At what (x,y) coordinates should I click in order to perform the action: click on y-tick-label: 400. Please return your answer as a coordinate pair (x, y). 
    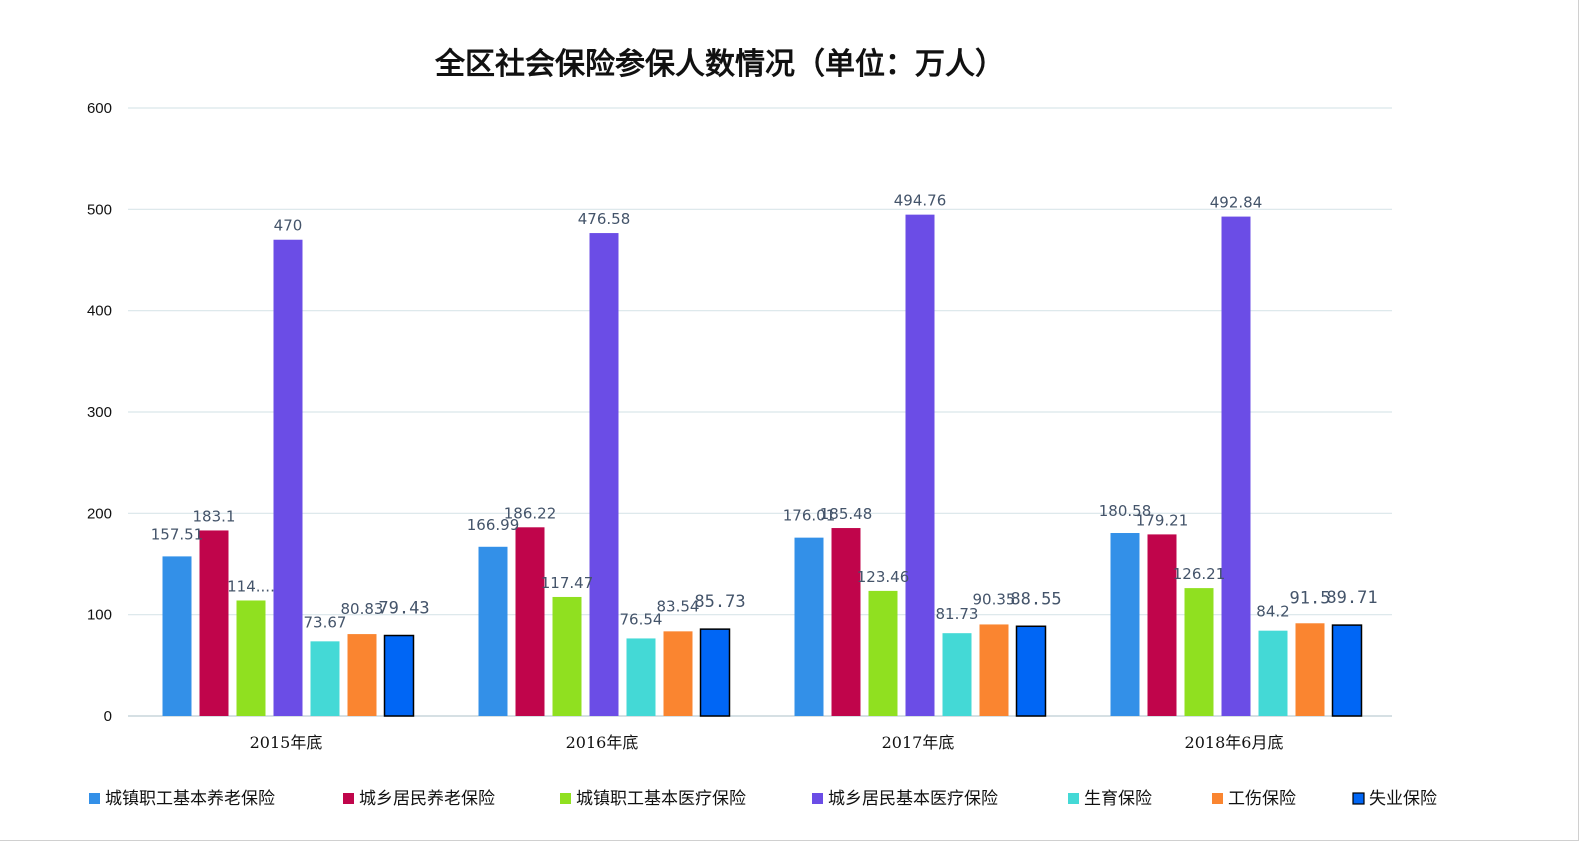
    Looking at the image, I should click on (99, 311).